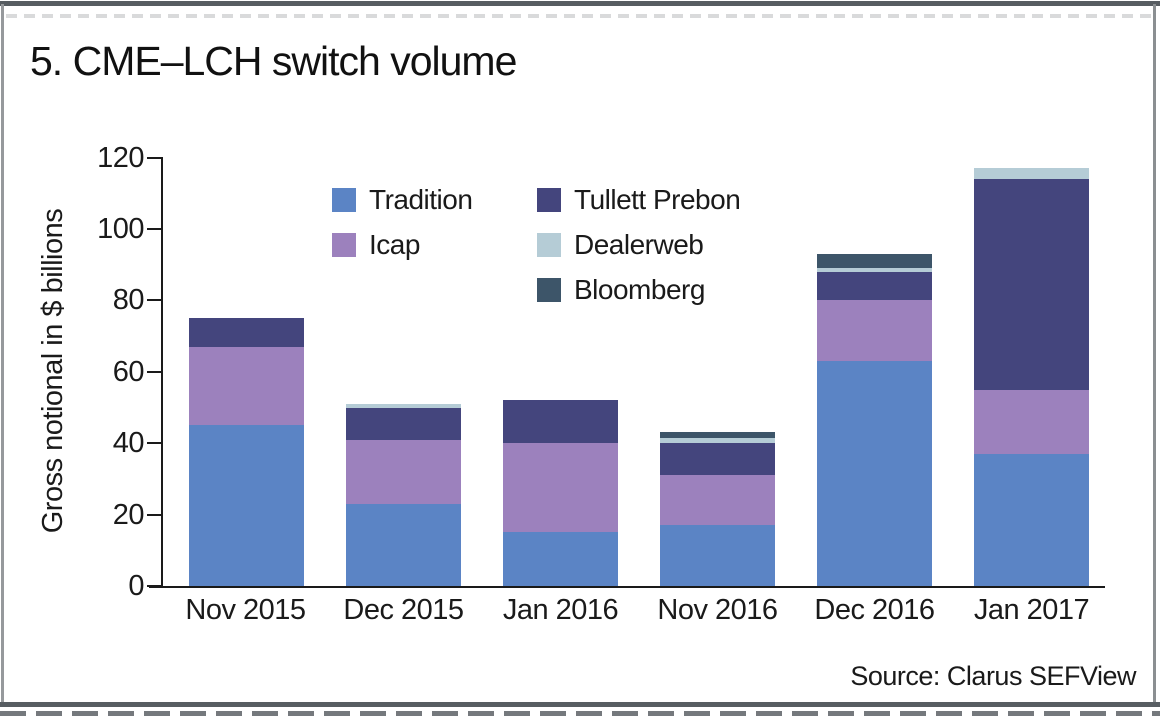 This screenshot has height=716, width=1160. I want to click on x-axis-tick-label: Jan 2016, so click(560, 610).